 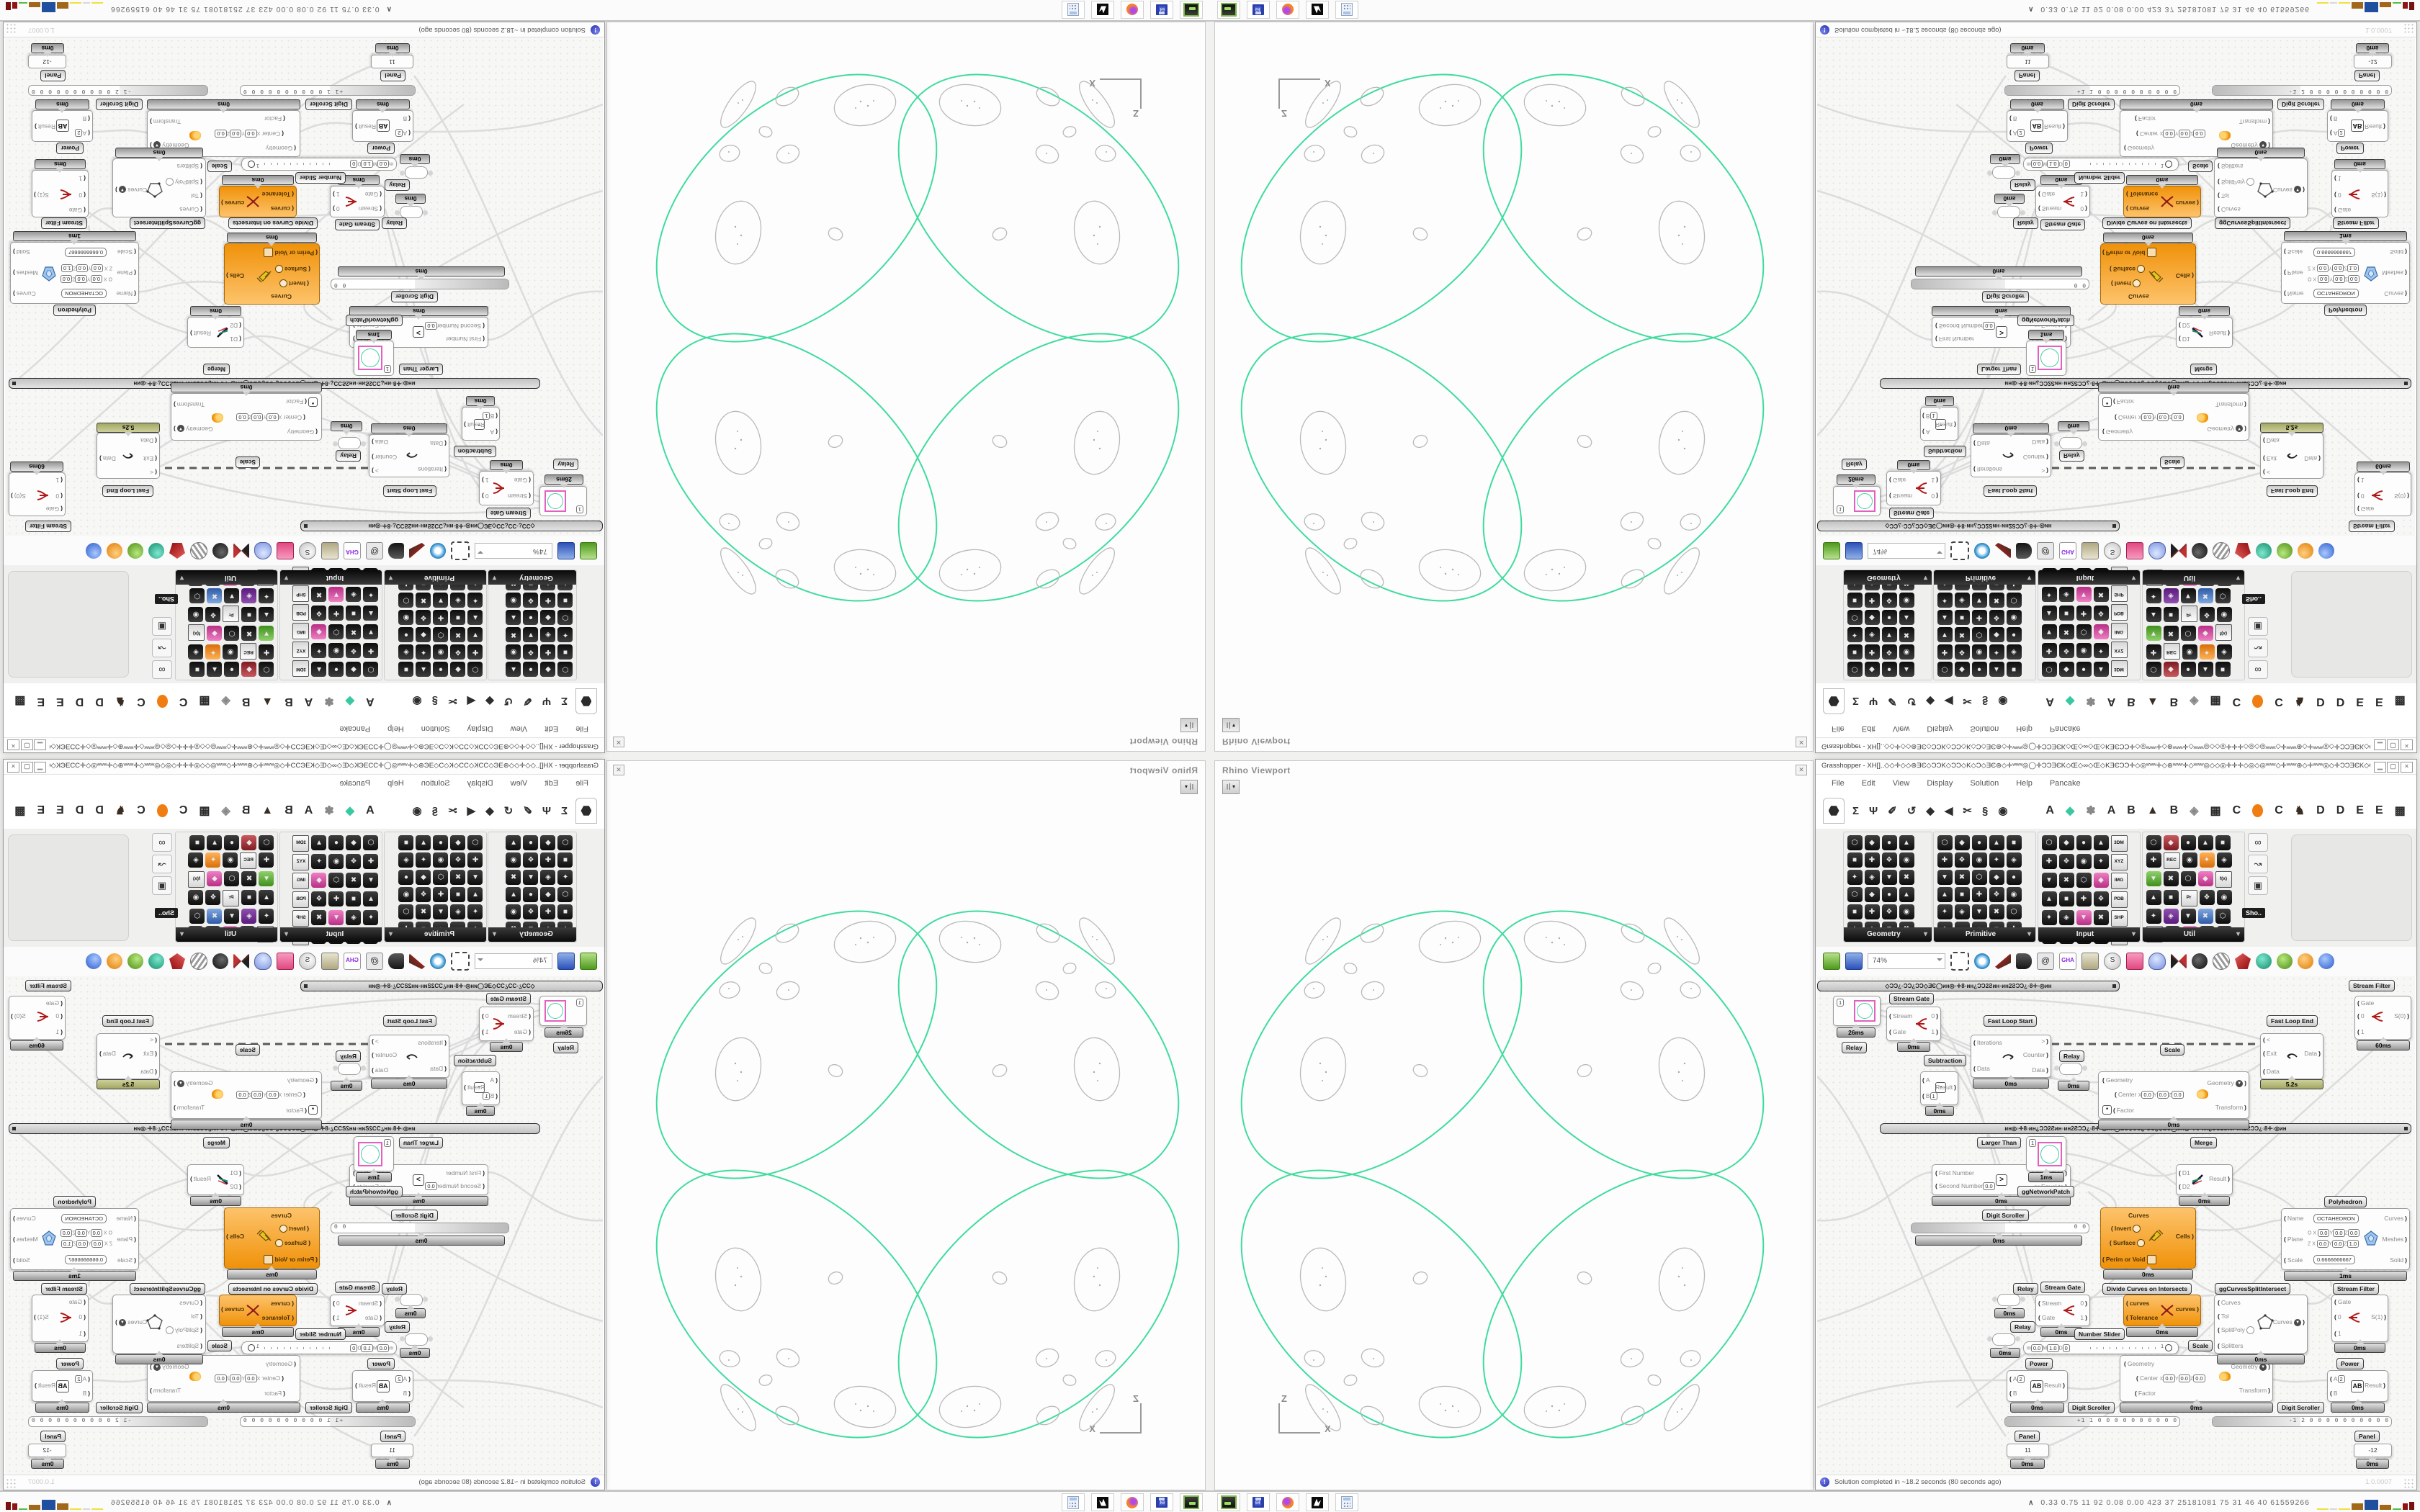 I want to click on bird-icon: ♞, so click(x=2299, y=811).